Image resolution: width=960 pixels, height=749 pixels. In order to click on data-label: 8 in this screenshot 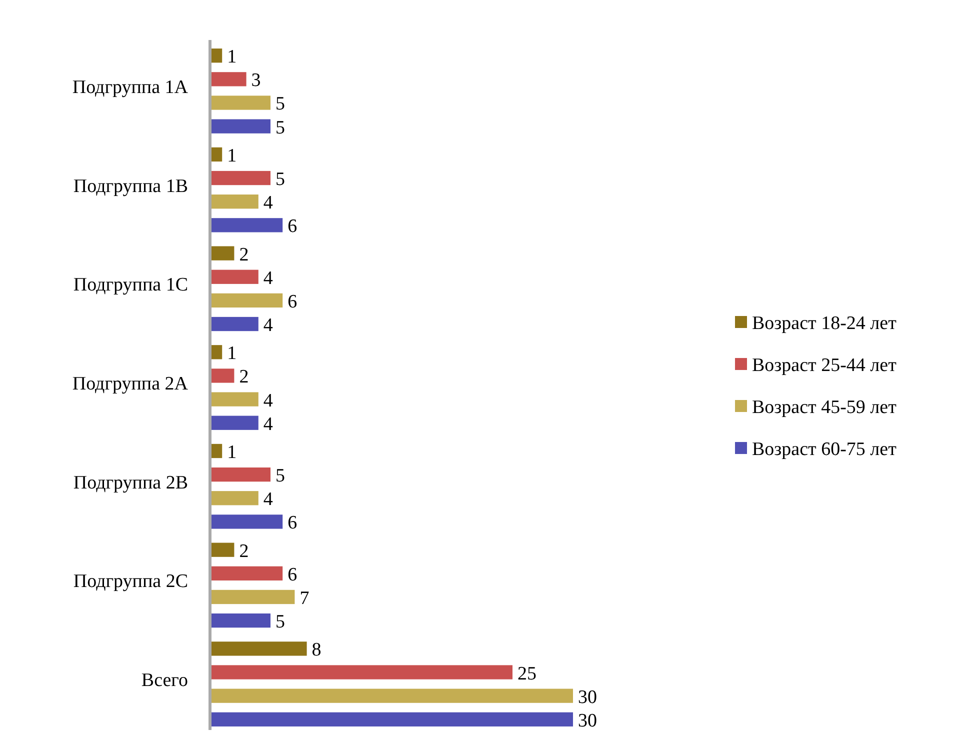, I will do `click(317, 650)`.